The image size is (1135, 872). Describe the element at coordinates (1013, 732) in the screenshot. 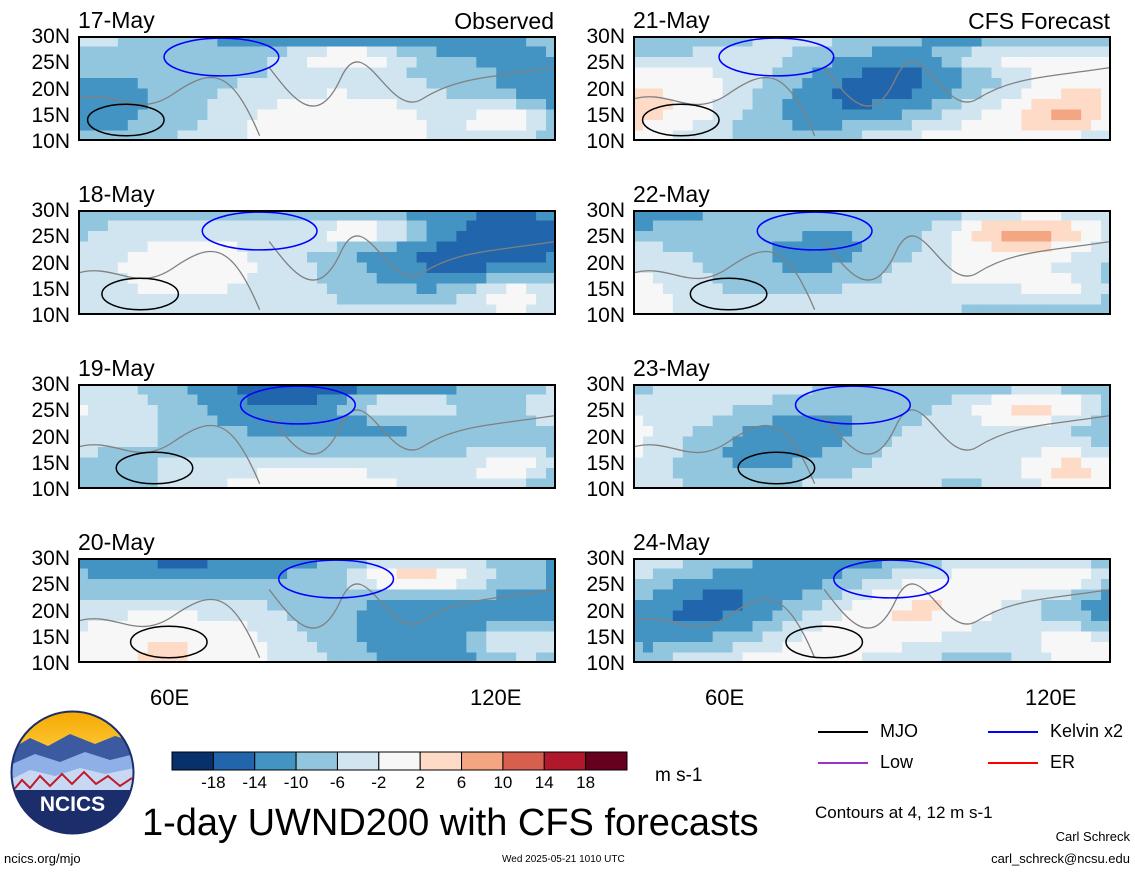

I see `legend-line` at that location.